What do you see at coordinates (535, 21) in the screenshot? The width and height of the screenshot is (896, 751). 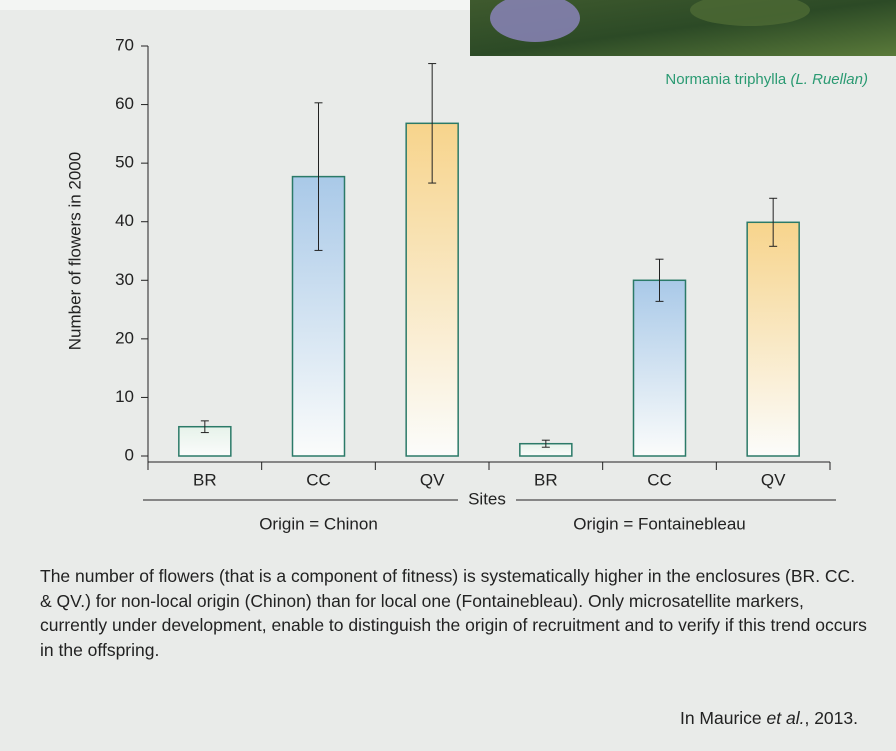 I see `photo-flower` at bounding box center [535, 21].